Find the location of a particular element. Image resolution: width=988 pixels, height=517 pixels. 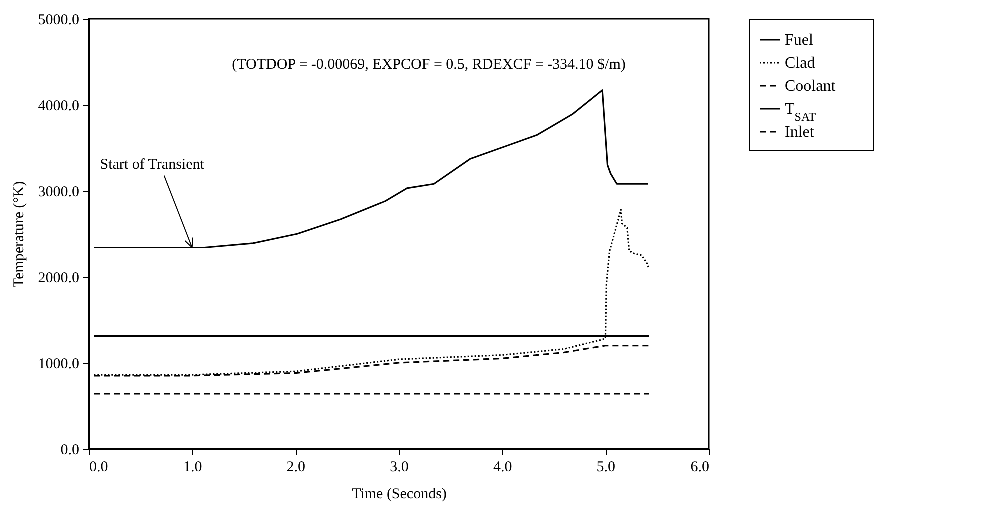

x-tick-label: 3.0 is located at coordinates (399, 468).